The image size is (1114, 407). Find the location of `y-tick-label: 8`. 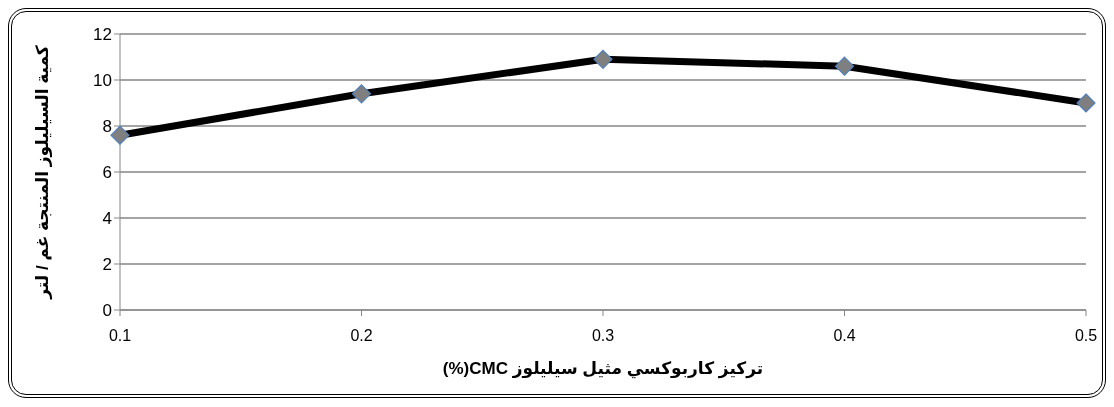

y-tick-label: 8 is located at coordinates (107, 127).